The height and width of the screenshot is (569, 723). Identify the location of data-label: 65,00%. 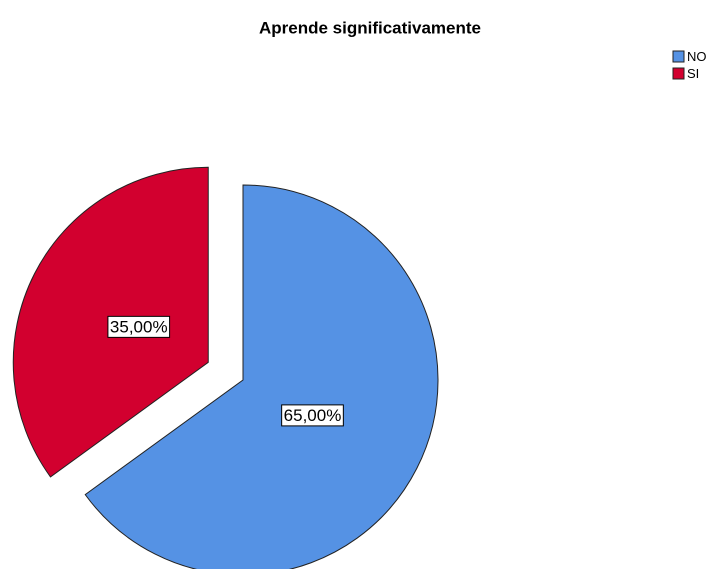
(313, 415).